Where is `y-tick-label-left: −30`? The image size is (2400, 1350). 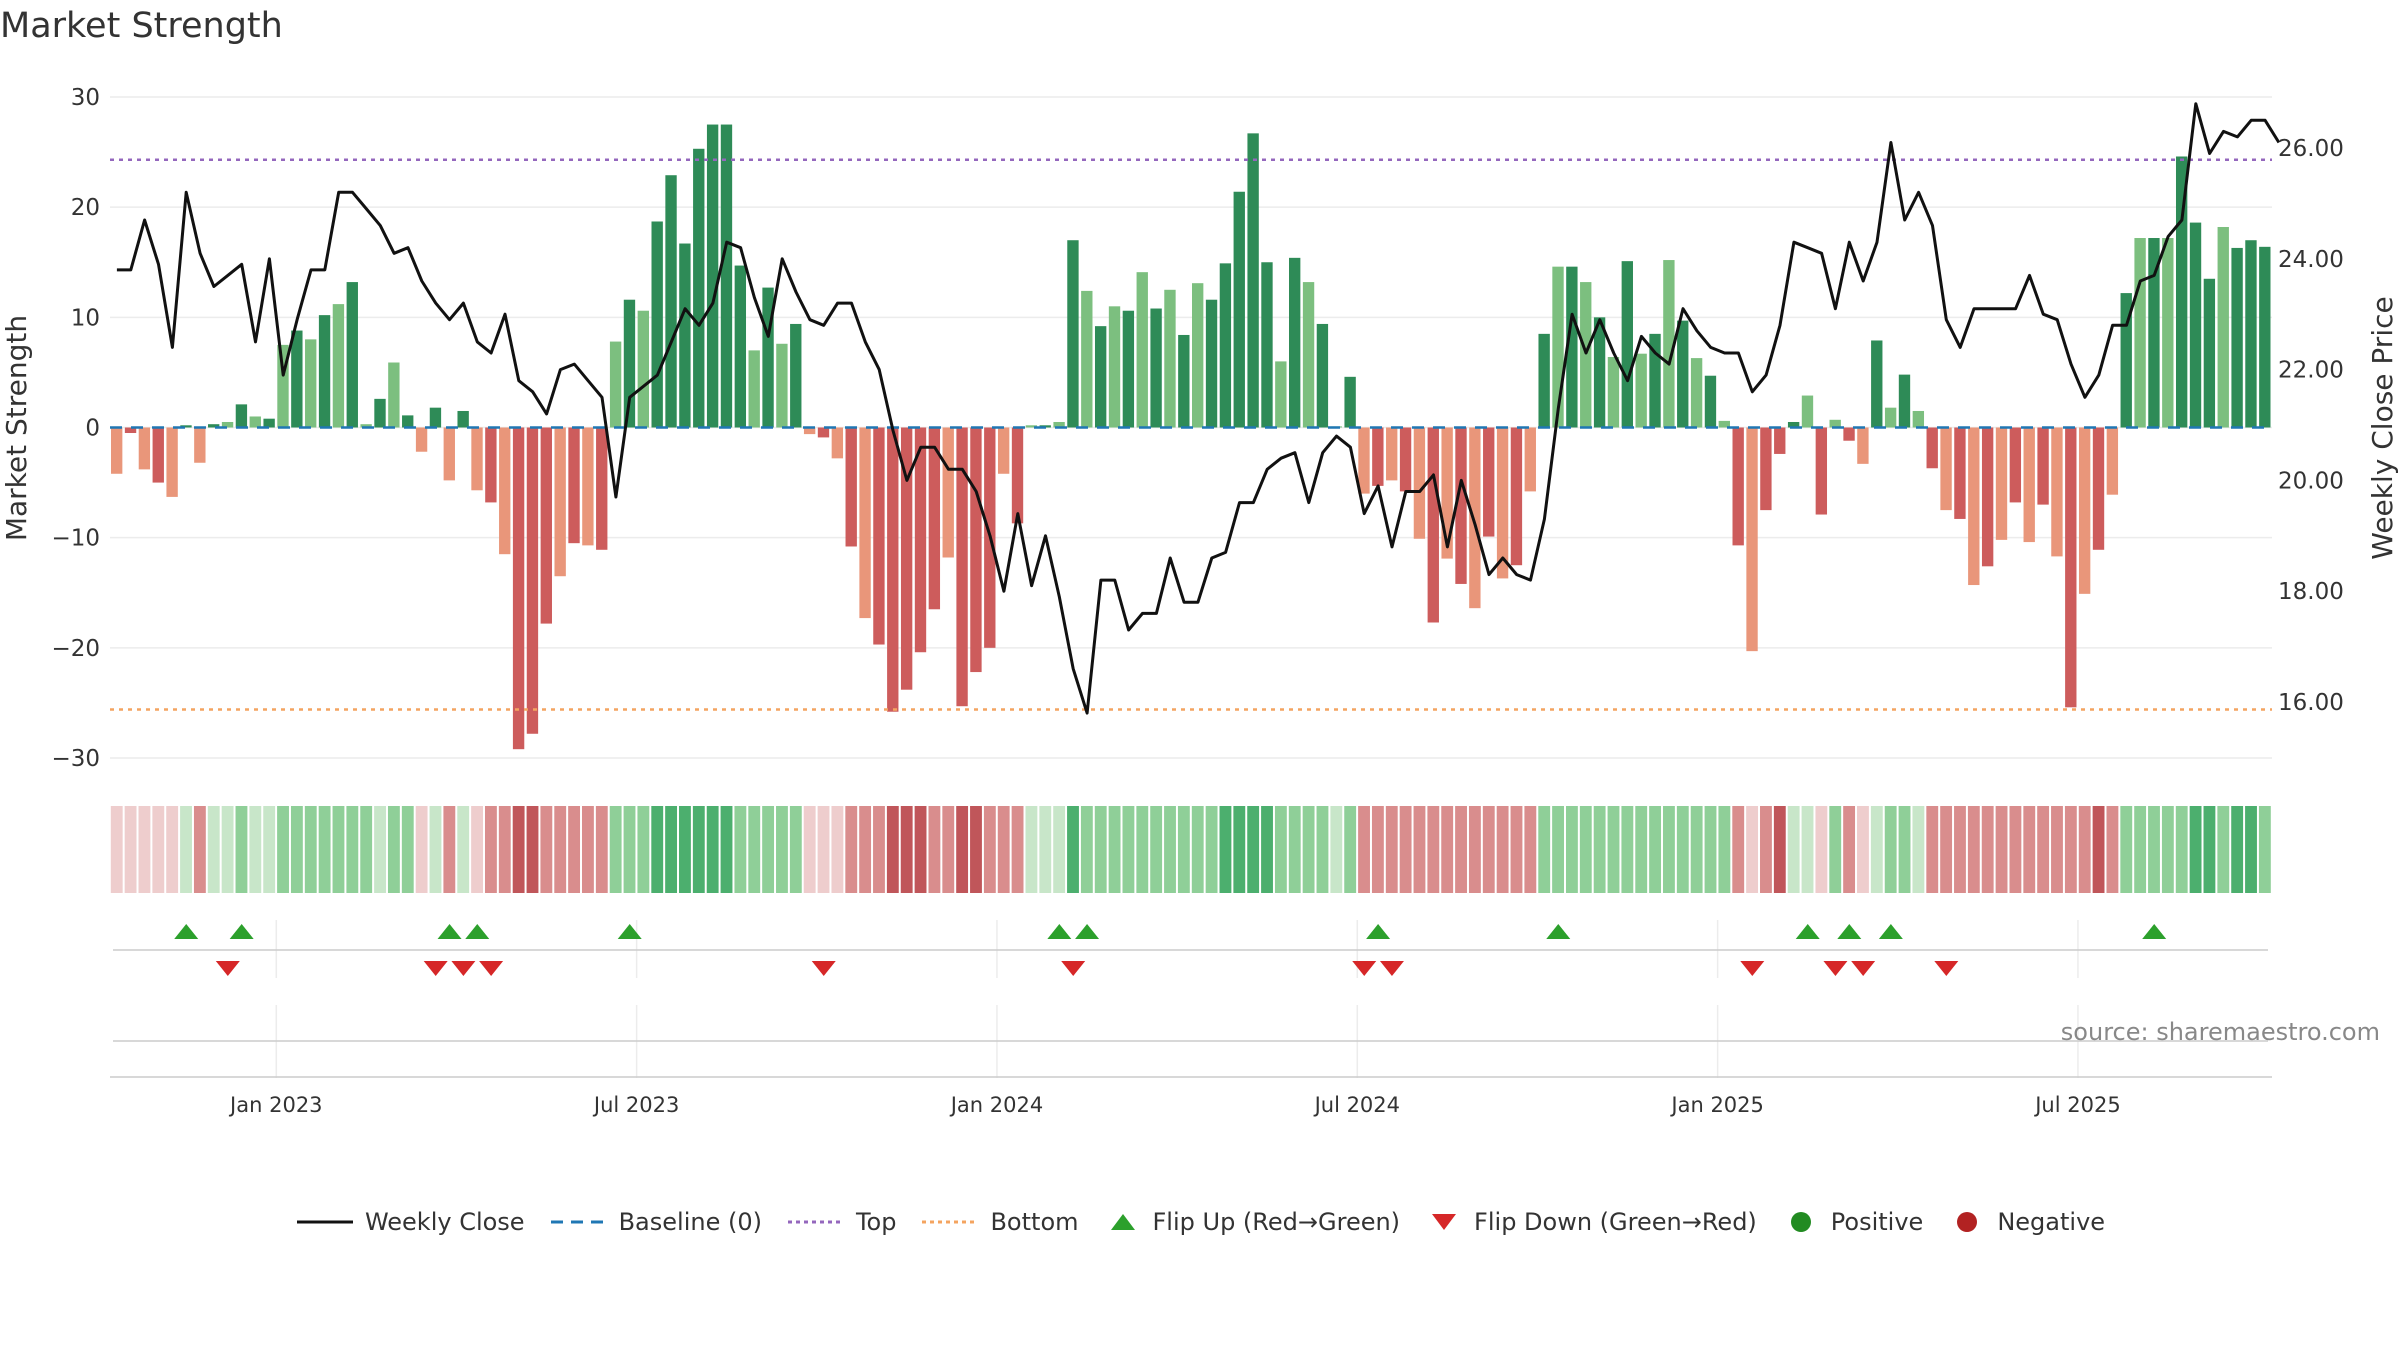 y-tick-label-left: −30 is located at coordinates (75, 759).